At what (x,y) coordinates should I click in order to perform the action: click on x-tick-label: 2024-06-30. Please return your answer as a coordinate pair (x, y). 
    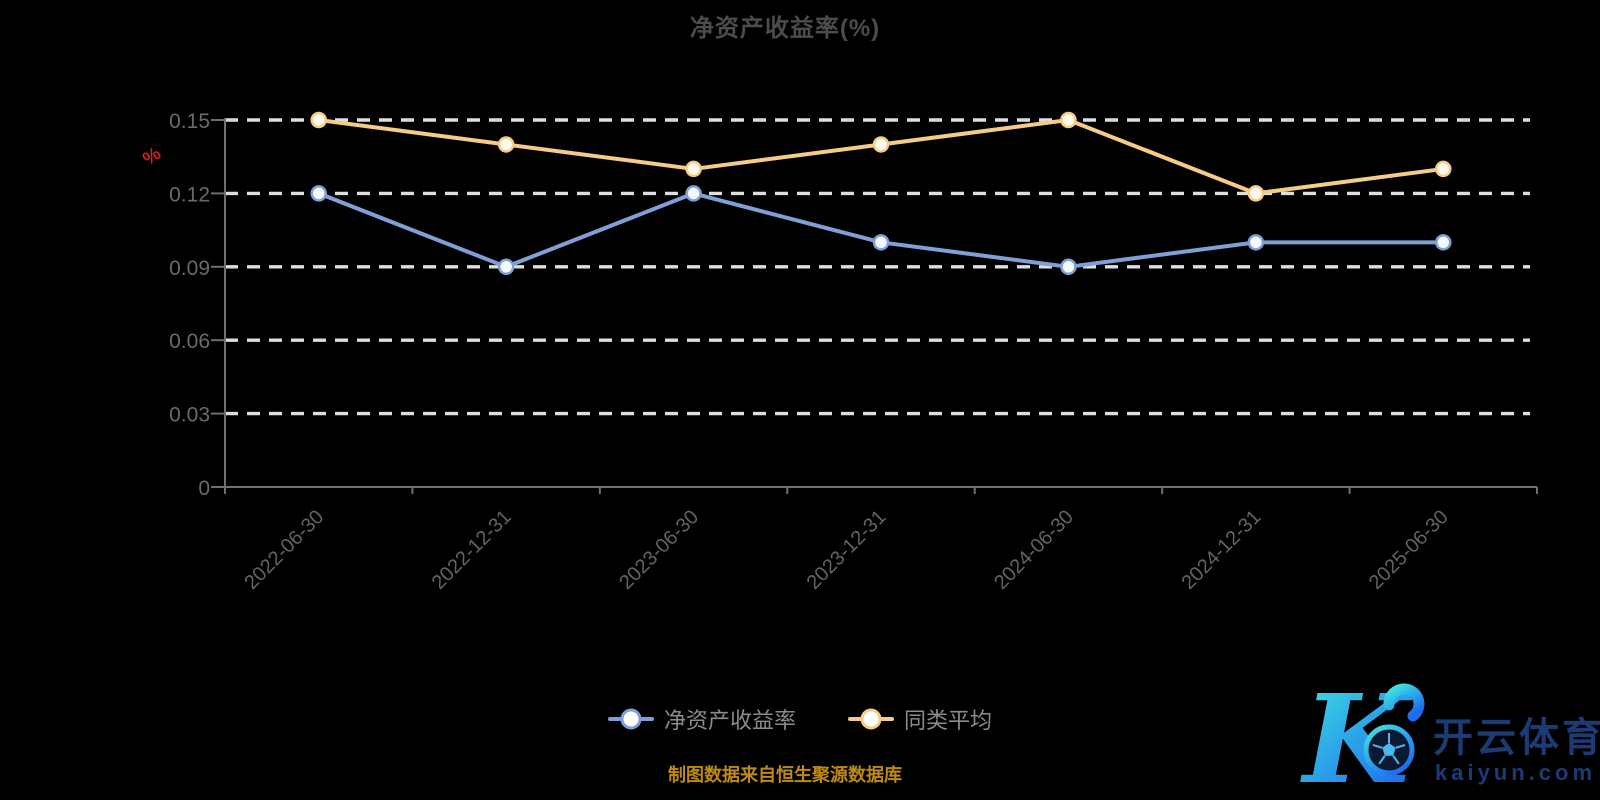
    Looking at the image, I should click on (1034, 550).